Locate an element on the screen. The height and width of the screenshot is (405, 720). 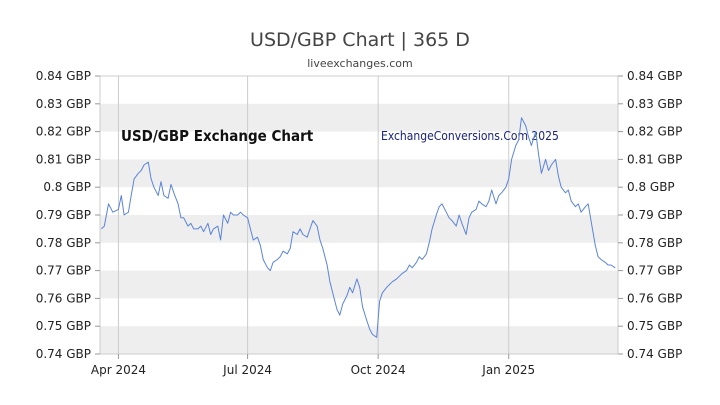
y-tick-label-left: 0.78 GBP is located at coordinates (63, 243).